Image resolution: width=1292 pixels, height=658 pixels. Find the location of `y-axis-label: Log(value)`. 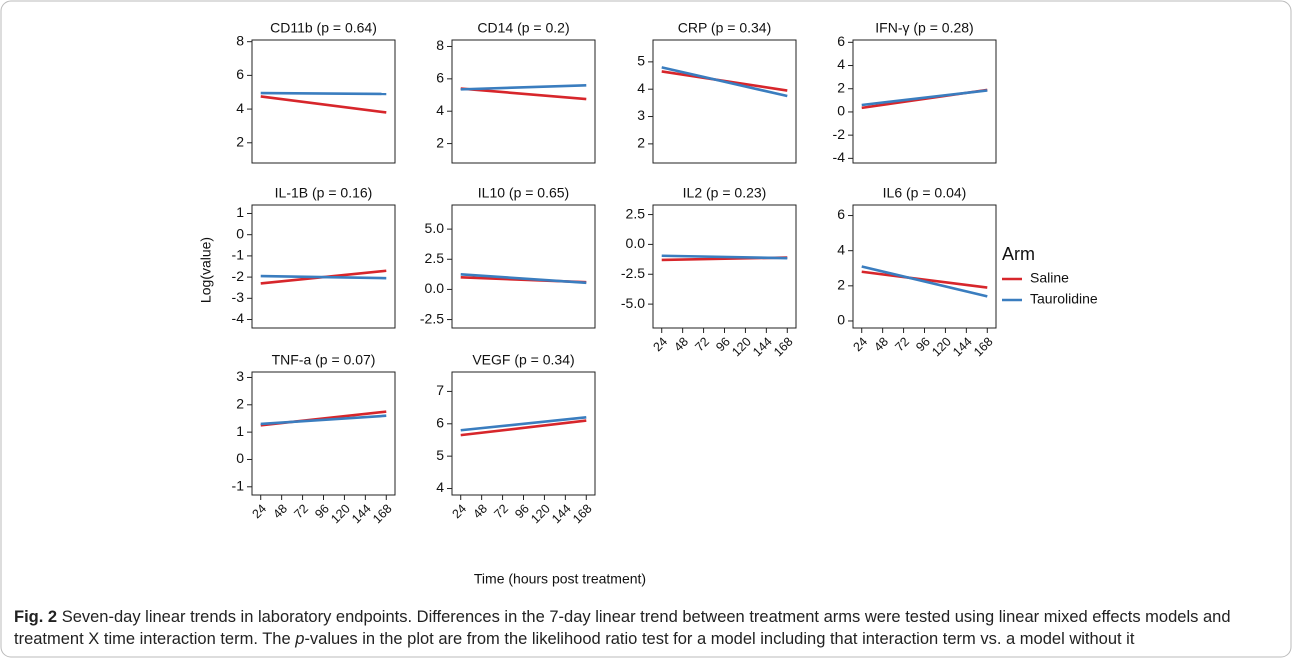

y-axis-label: Log(value) is located at coordinates (206, 270).